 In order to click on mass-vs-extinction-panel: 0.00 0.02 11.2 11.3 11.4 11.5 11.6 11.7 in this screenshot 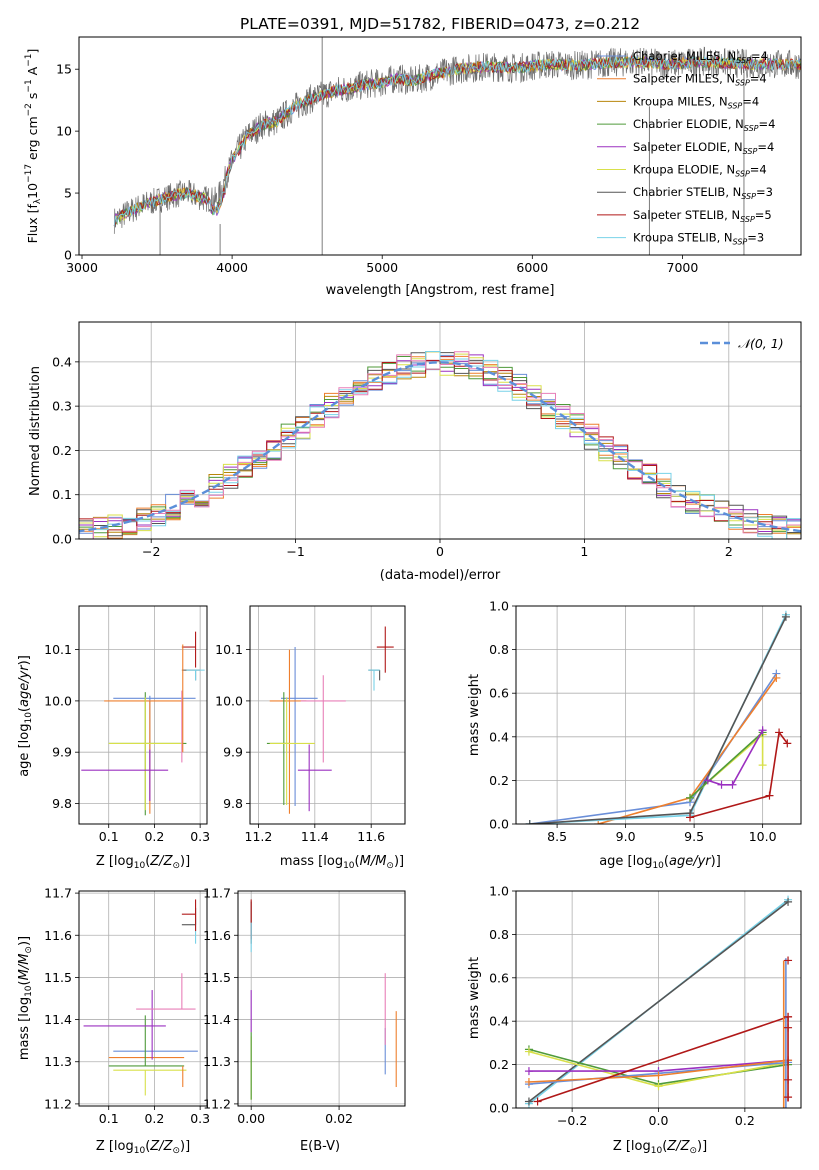, I will do `click(304, 1006)`.